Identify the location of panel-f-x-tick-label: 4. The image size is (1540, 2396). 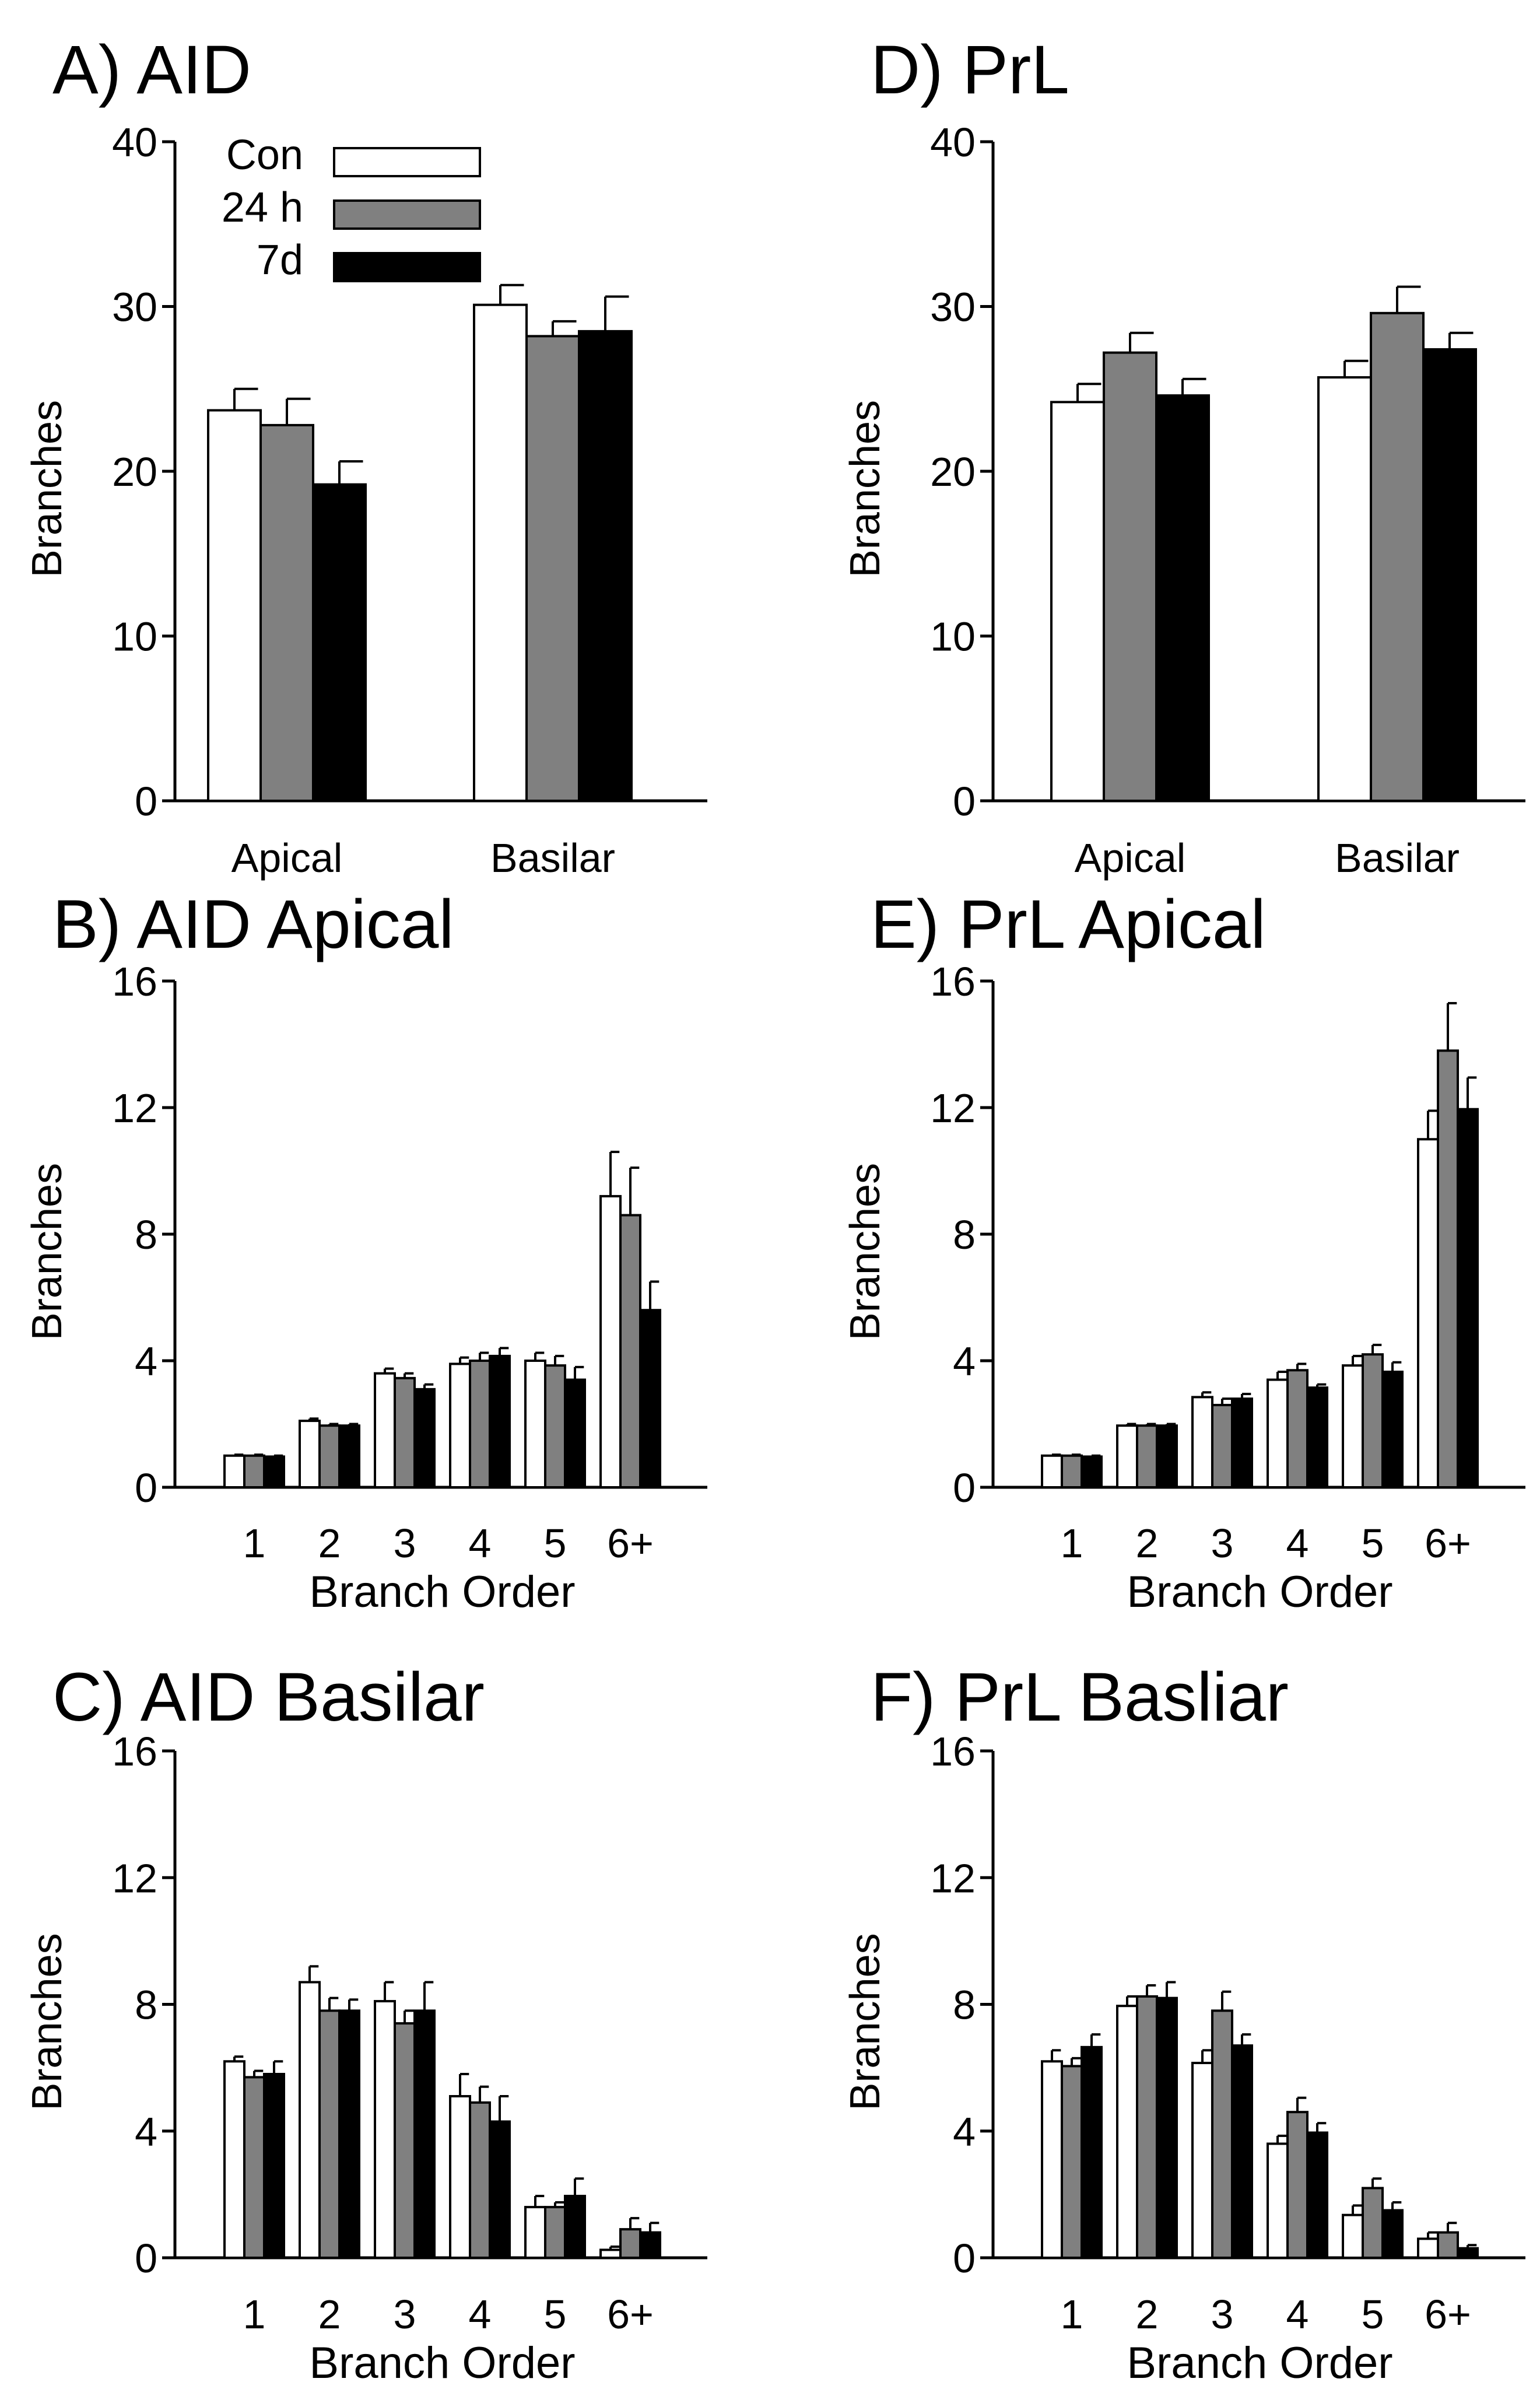
(1297, 2314).